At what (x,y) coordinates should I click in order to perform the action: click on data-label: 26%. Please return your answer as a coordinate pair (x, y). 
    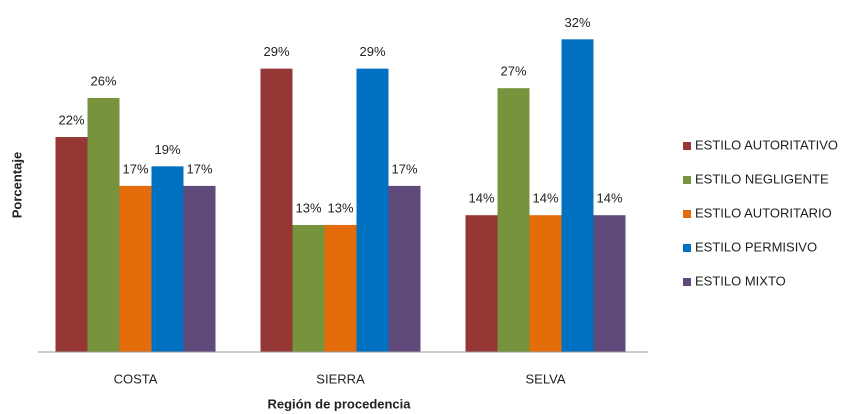
    Looking at the image, I should click on (103, 80).